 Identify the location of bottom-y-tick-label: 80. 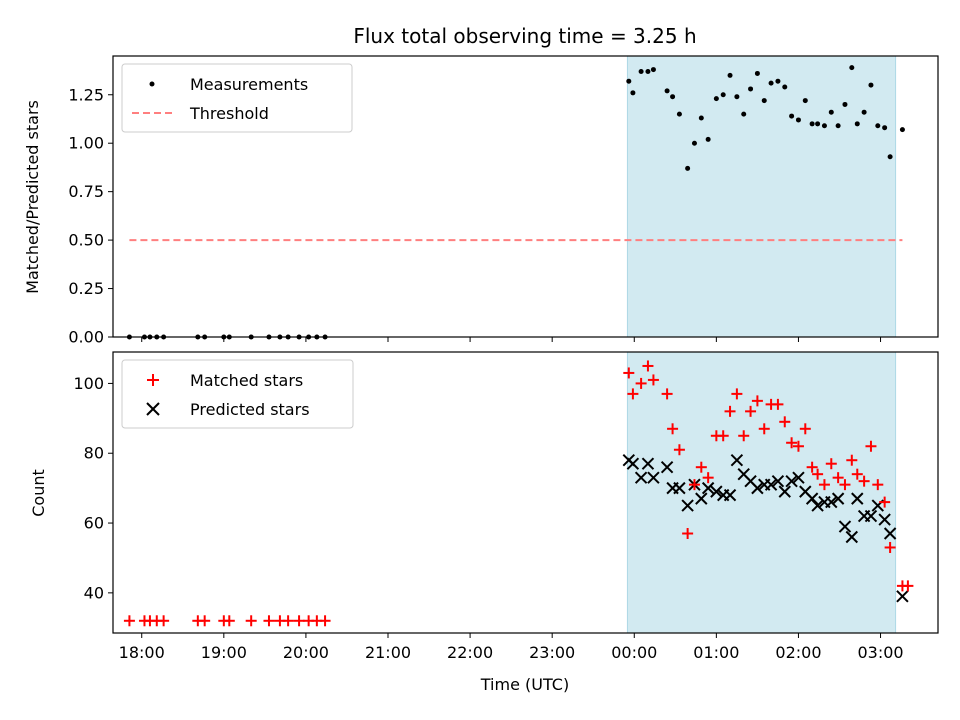
(94, 453).